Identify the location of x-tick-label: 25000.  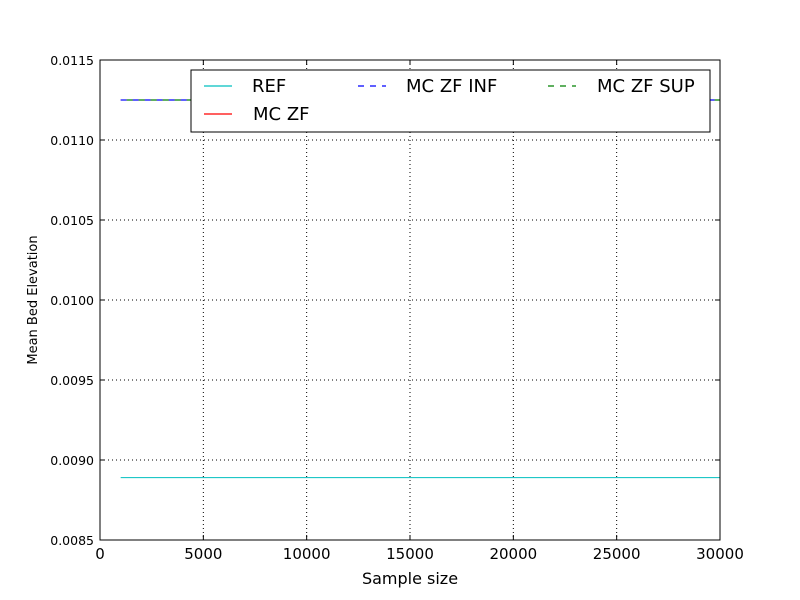
(617, 554).